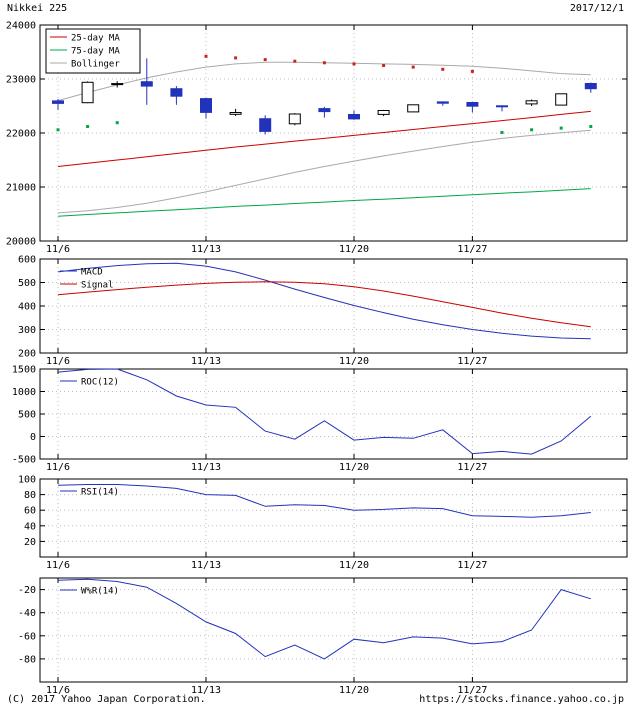 The image size is (630, 709). Describe the element at coordinates (27, 480) in the screenshot. I see `axis-label: 100` at that location.